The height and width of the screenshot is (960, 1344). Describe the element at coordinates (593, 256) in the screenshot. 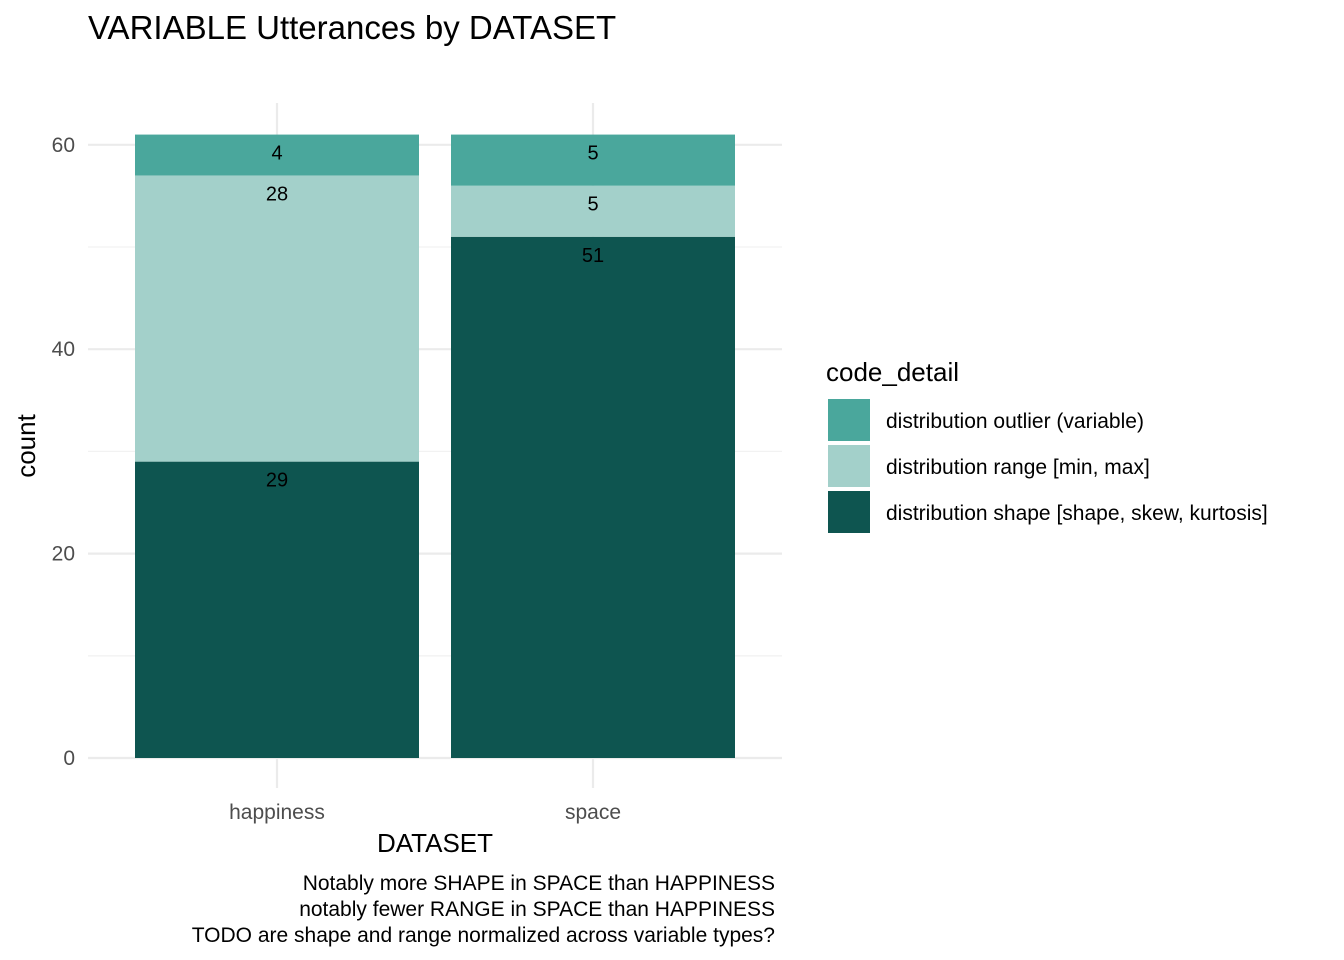

I see `data-label: 51` at that location.